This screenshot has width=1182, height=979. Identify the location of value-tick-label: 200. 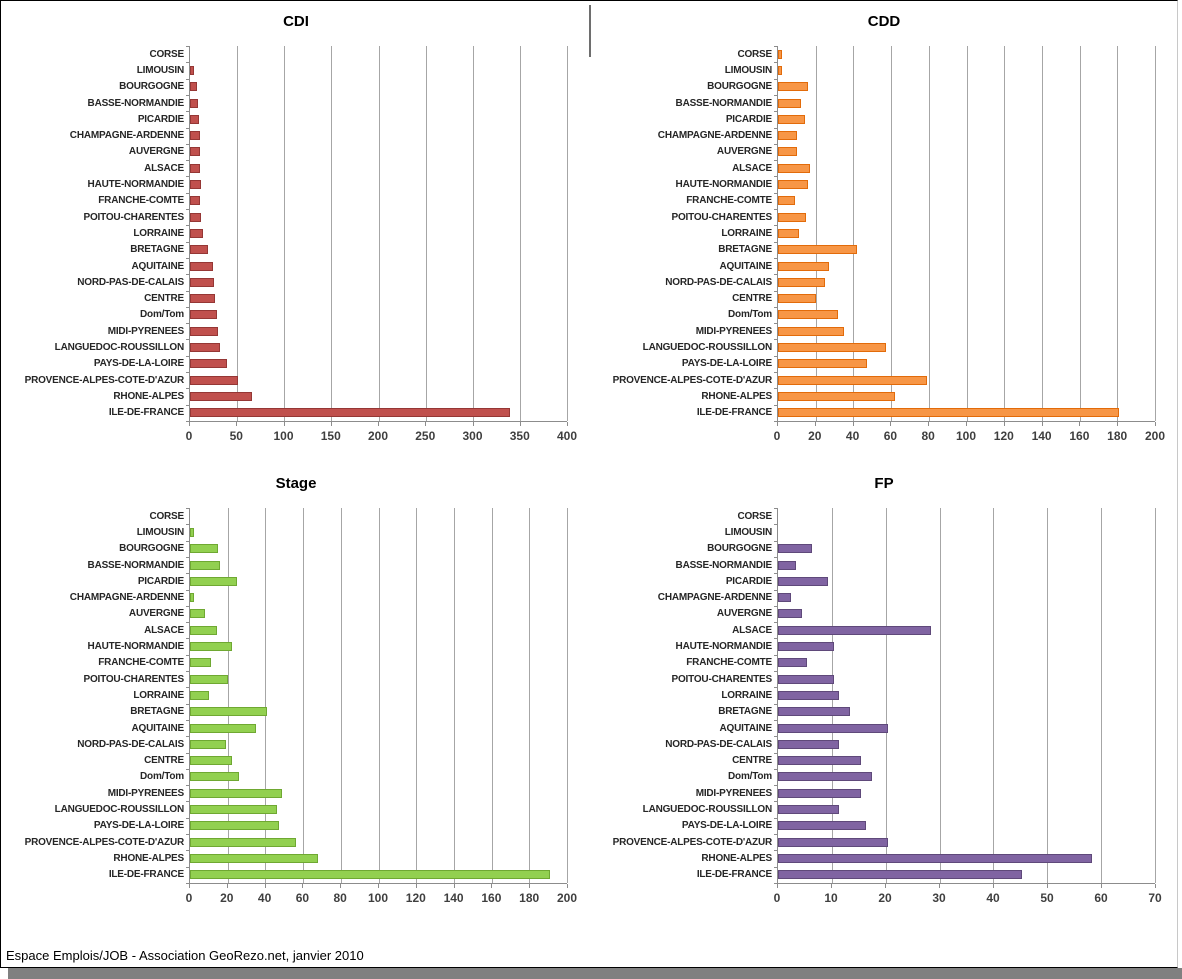
(1155, 436).